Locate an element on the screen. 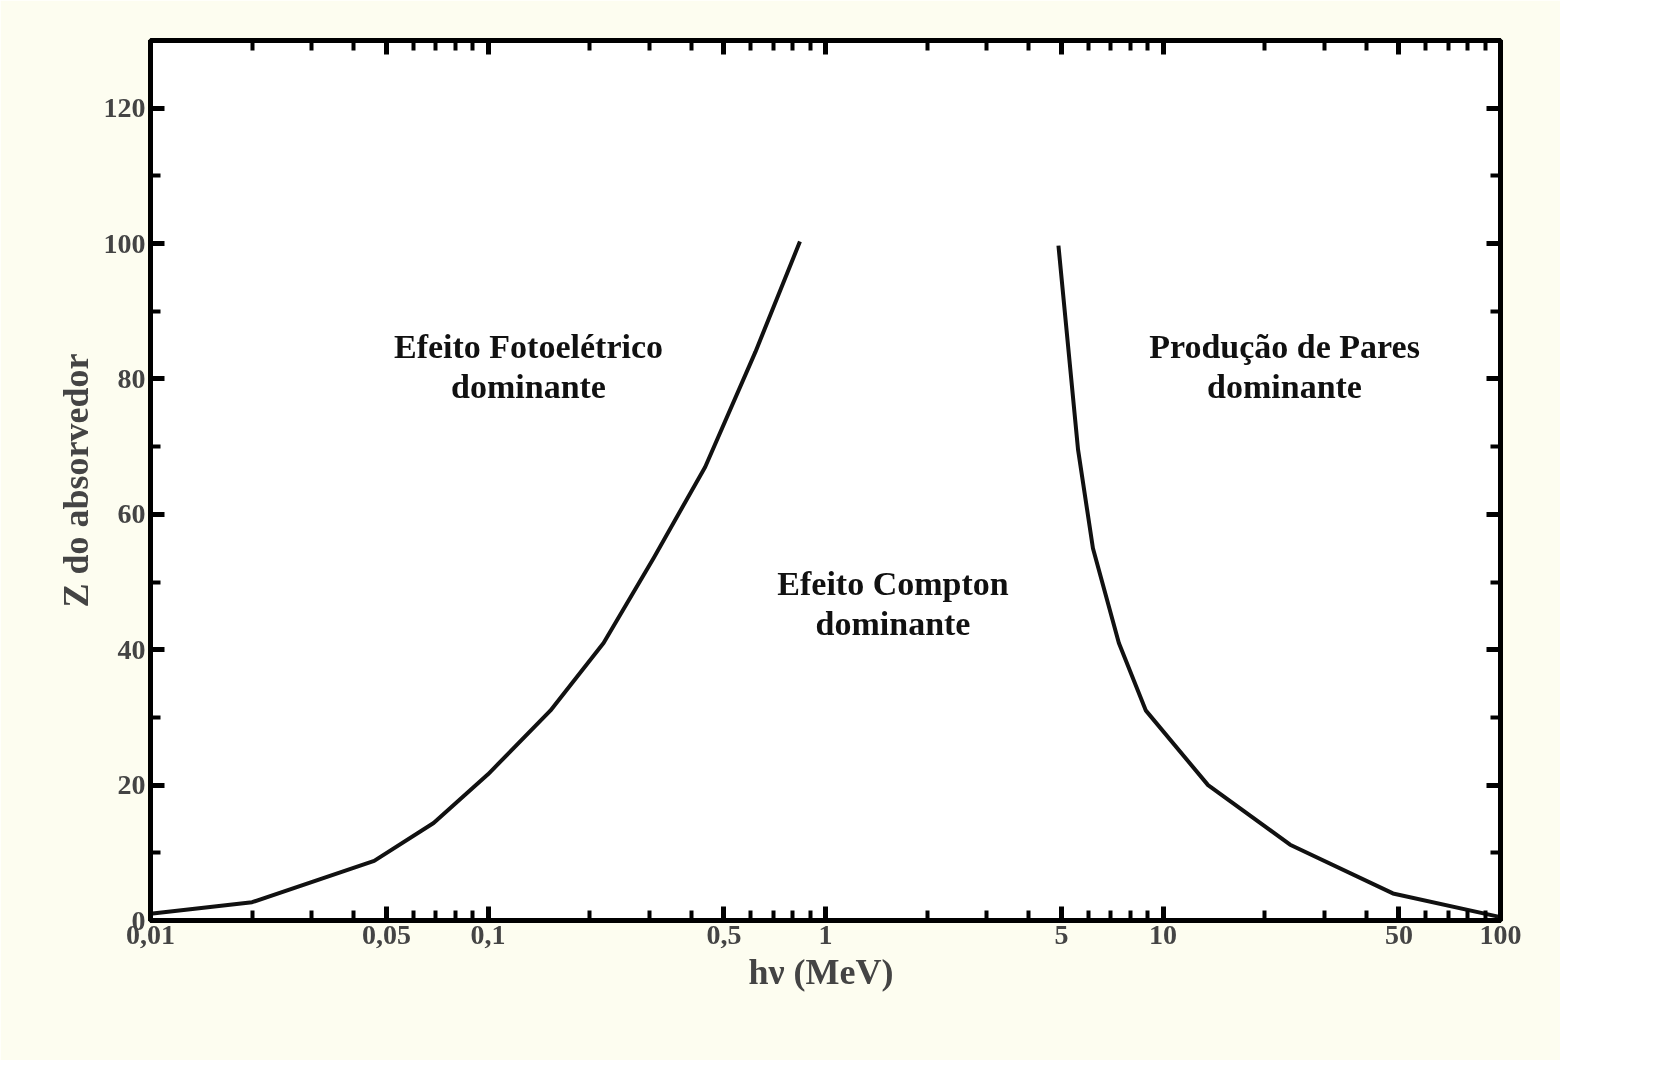  y-tick-label: 100 is located at coordinates (124, 243).